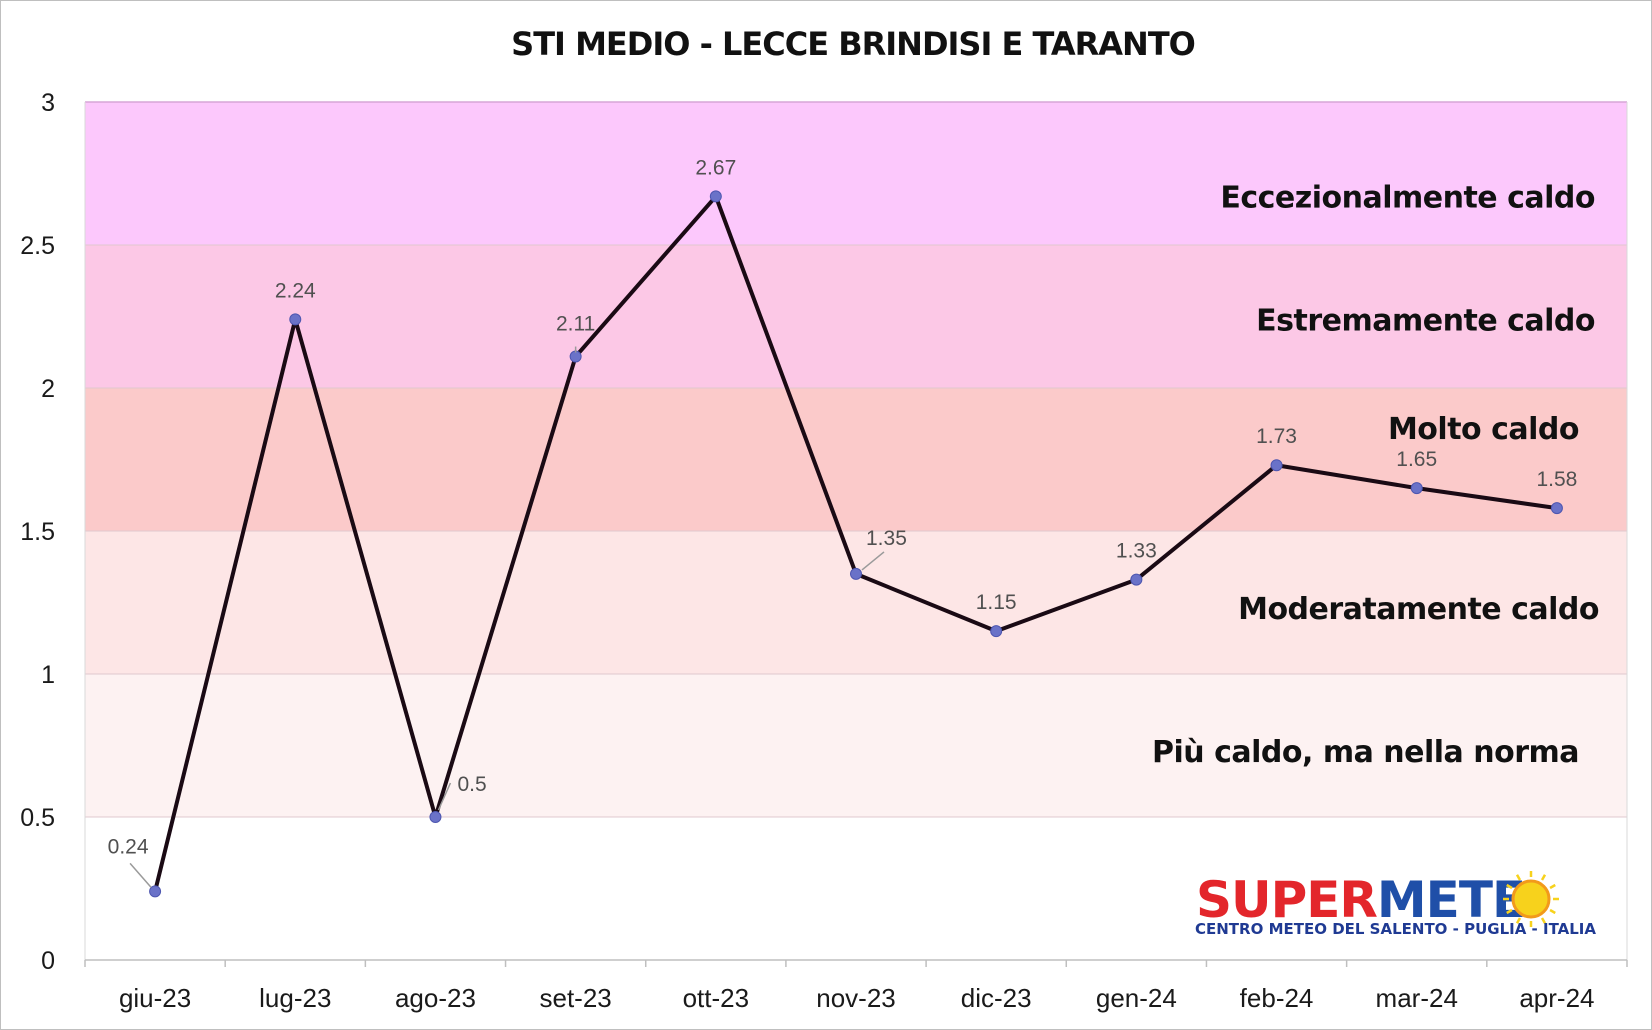 Image resolution: width=1652 pixels, height=1030 pixels. Describe the element at coordinates (48, 675) in the screenshot. I see `y-tick-label: 1` at that location.